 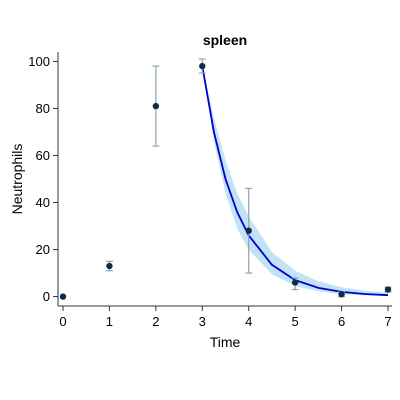 I want to click on y-axis-label: Neutrophils, so click(x=17, y=179).